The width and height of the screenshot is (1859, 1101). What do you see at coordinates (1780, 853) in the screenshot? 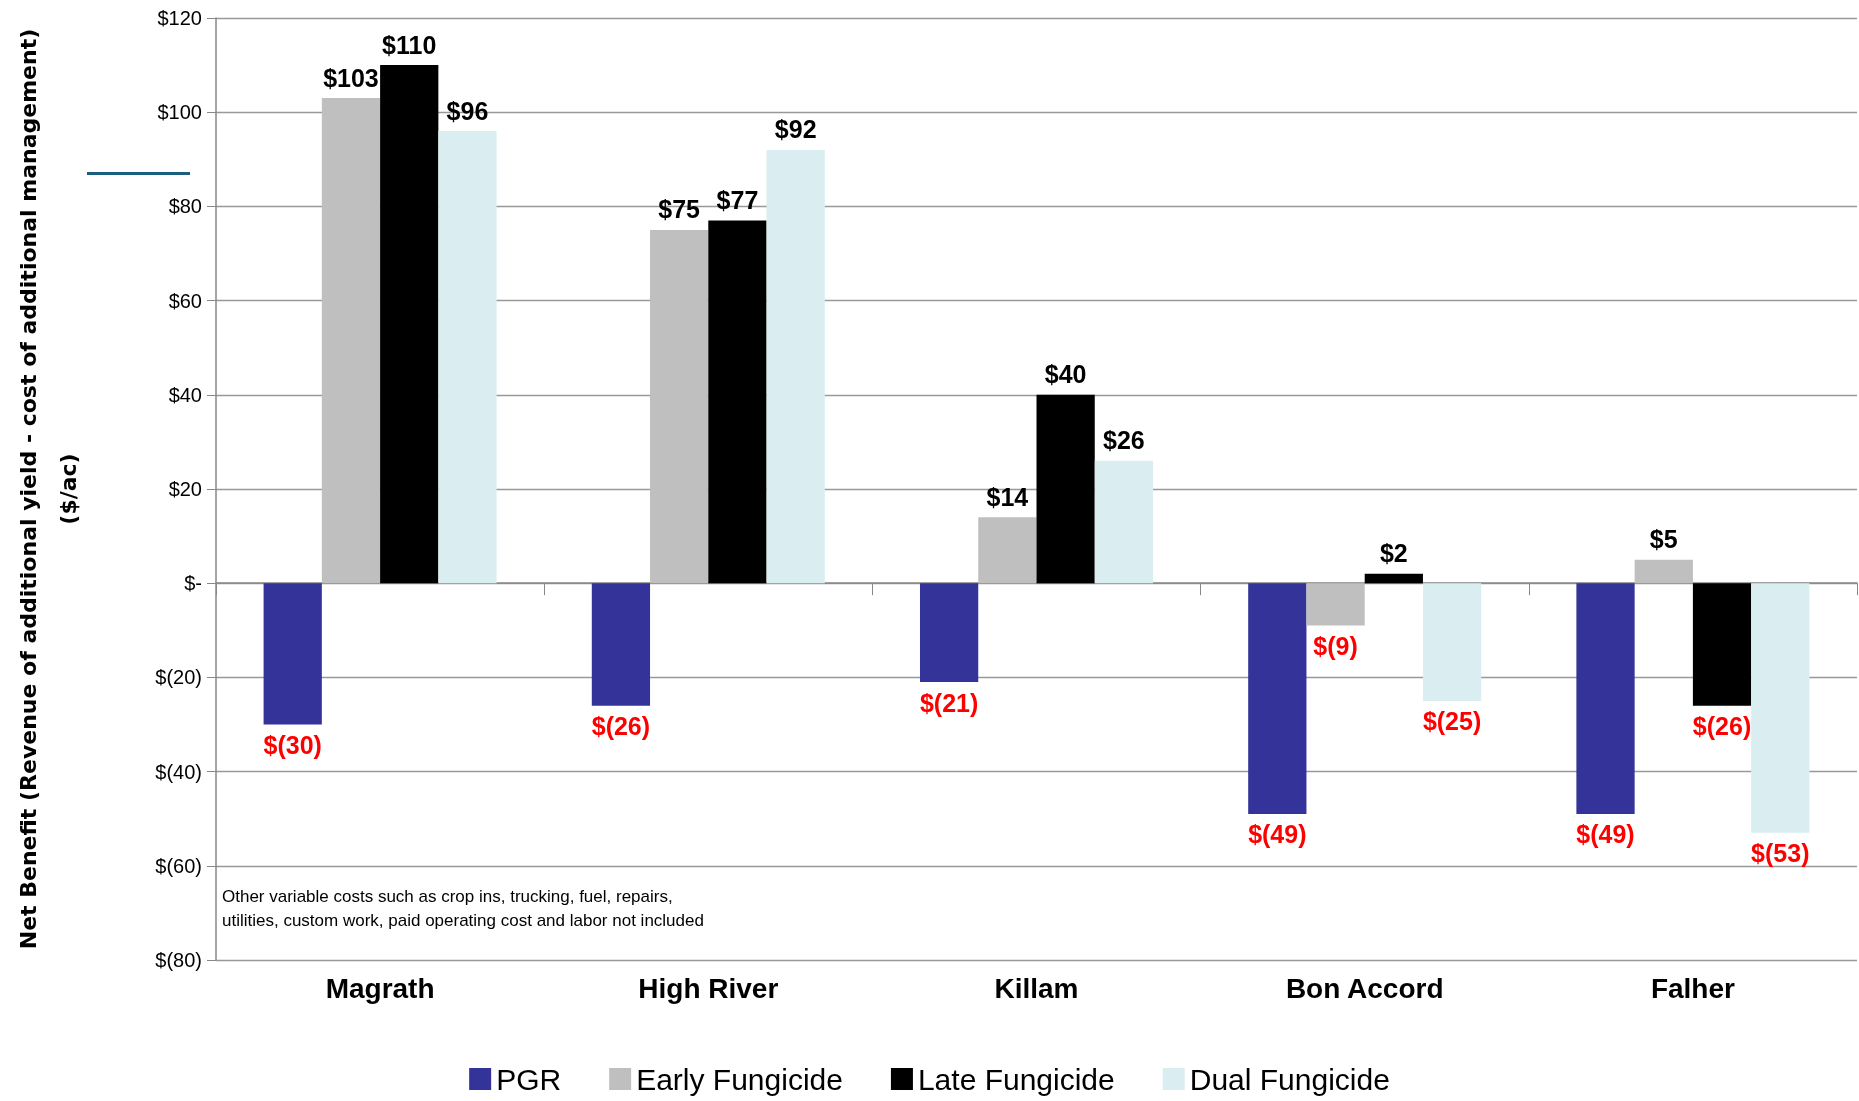
I see `data-label: $(53)` at bounding box center [1780, 853].